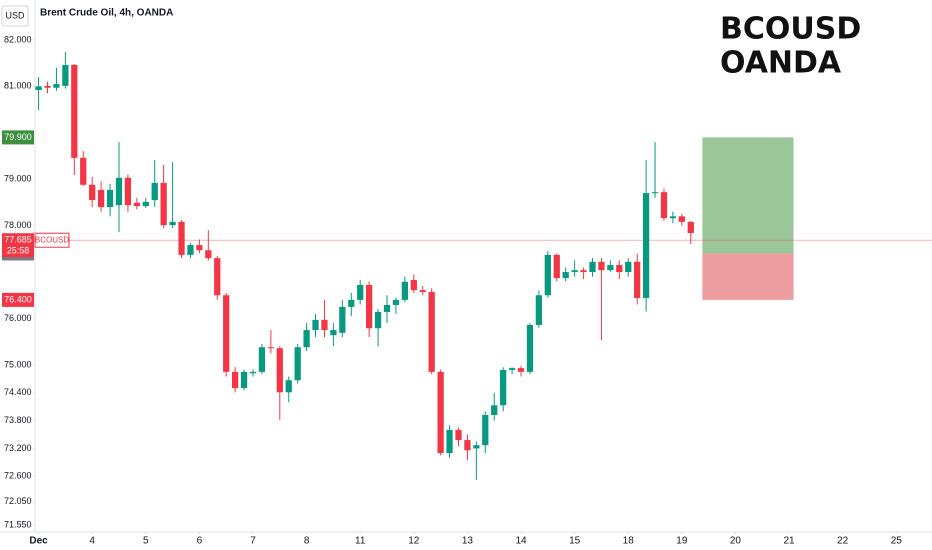  Describe the element at coordinates (748, 195) in the screenshot. I see `profit-zone` at that location.